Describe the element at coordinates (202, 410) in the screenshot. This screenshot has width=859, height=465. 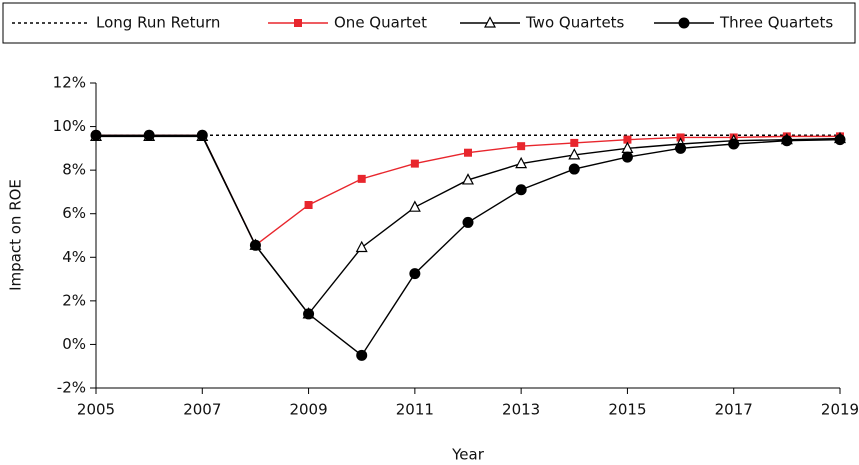
I see `x-tick-label: 2007` at that location.